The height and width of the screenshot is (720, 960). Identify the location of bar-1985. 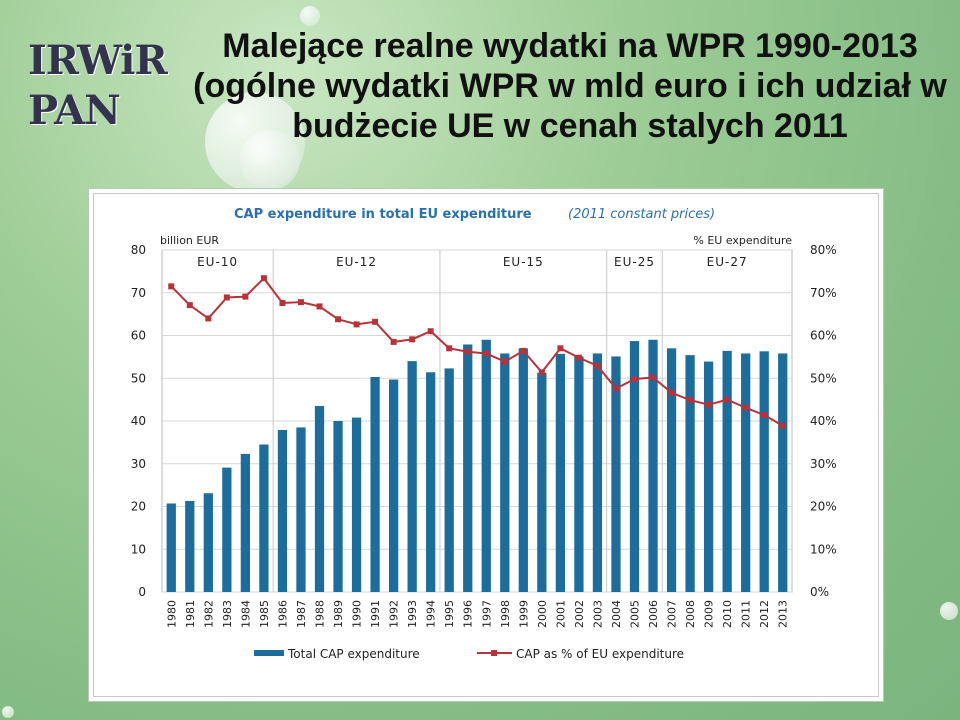
(264, 518).